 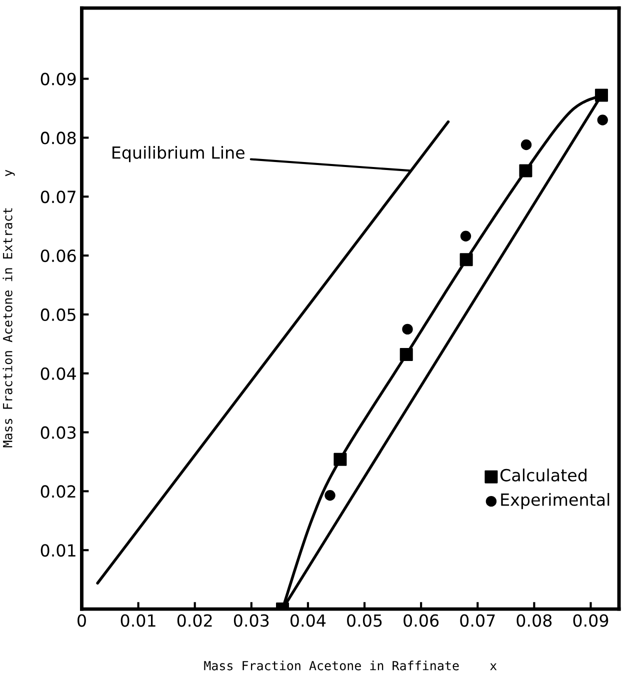 What do you see at coordinates (58, 491) in the screenshot?
I see `y-tick-label: 0.02` at bounding box center [58, 491].